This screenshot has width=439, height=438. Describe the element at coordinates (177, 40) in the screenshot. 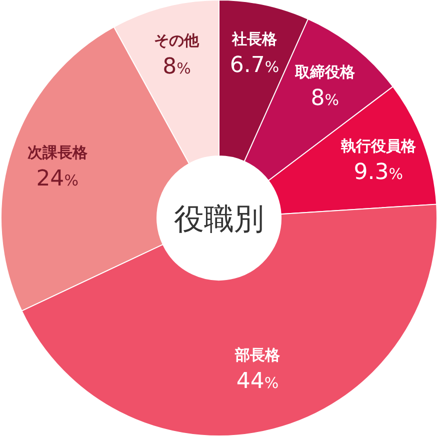

I see `slice-label: その他` at that location.